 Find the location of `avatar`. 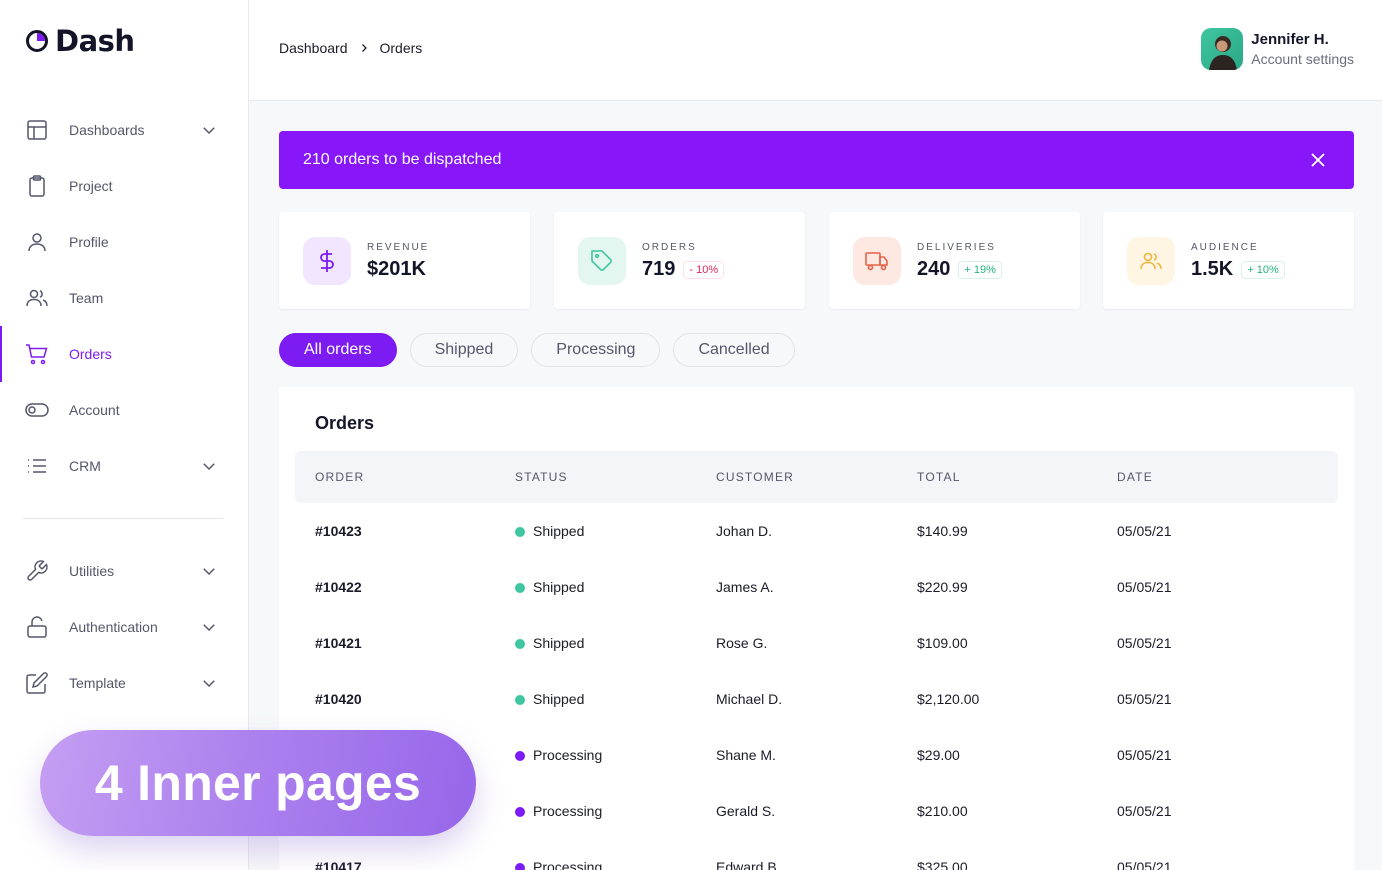

avatar is located at coordinates (1222, 49).